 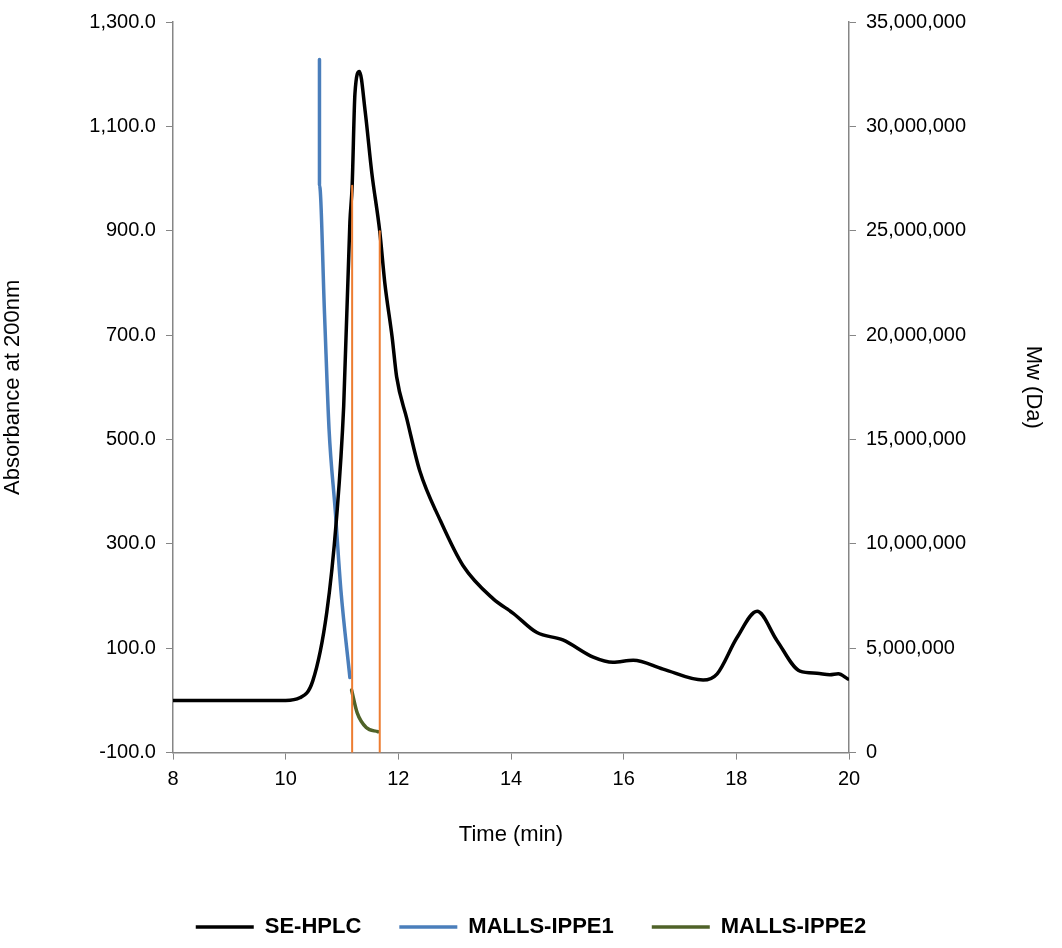 I want to click on y2-tick-label: 35,000,000, so click(x=916, y=20).